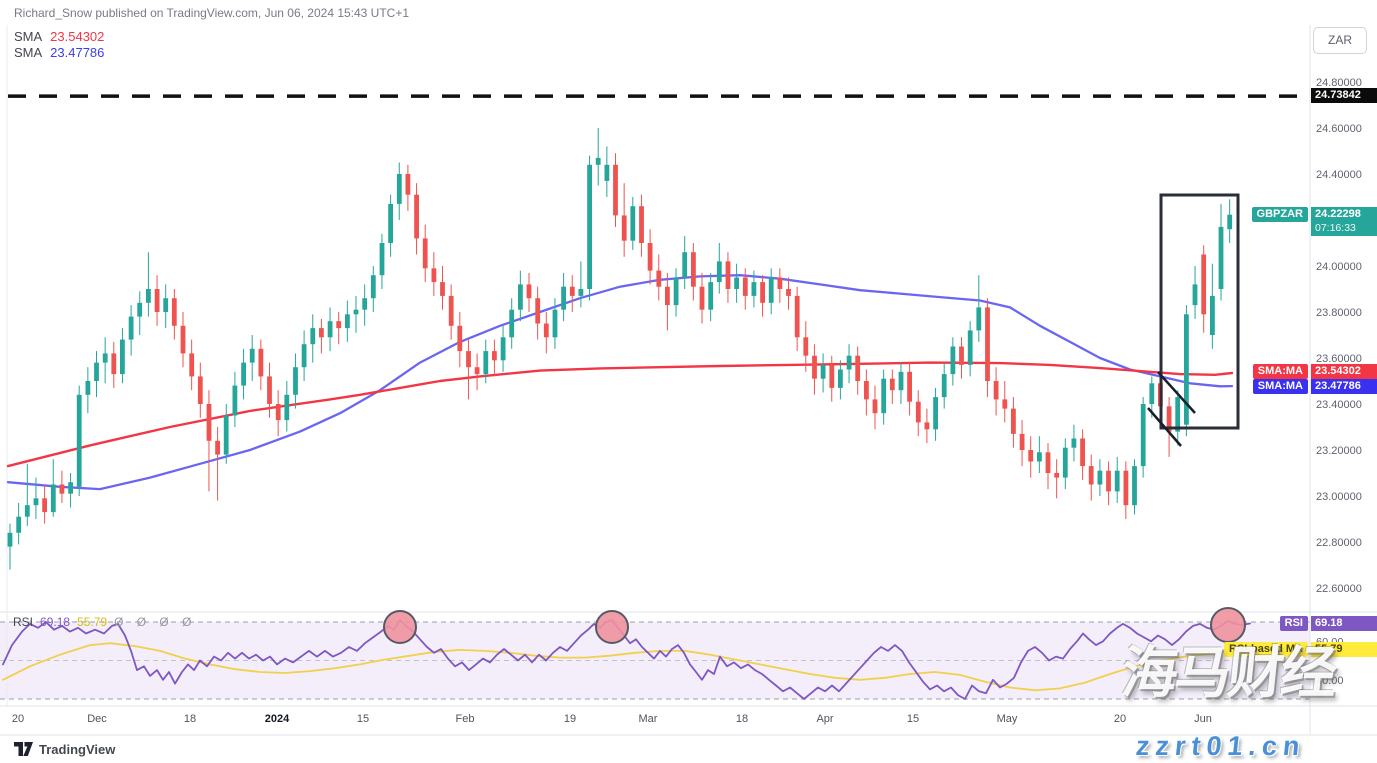  Describe the element at coordinates (1339, 497) in the screenshot. I see `price-axis-label: 23.00000` at that location.